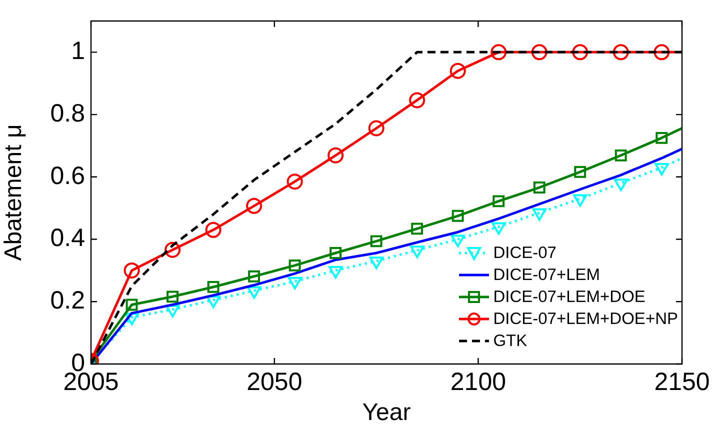 This screenshot has width=717, height=428. I want to click on y-axis-title: Abatement μ, so click(14, 192).